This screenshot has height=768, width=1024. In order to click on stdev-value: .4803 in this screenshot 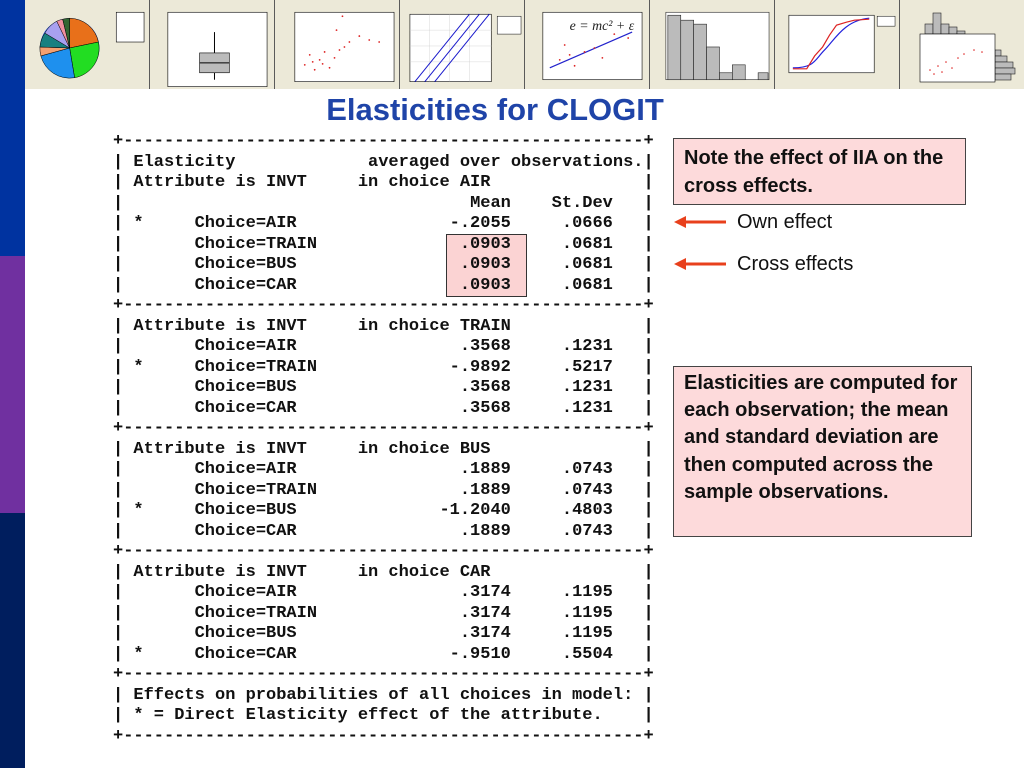, I will do `click(587, 510)`.